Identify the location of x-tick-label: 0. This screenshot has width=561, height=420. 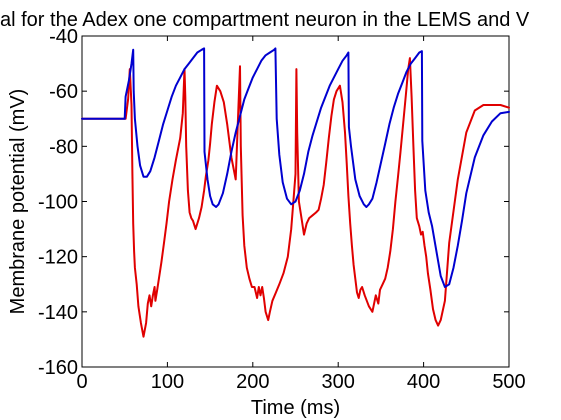
(81, 382).